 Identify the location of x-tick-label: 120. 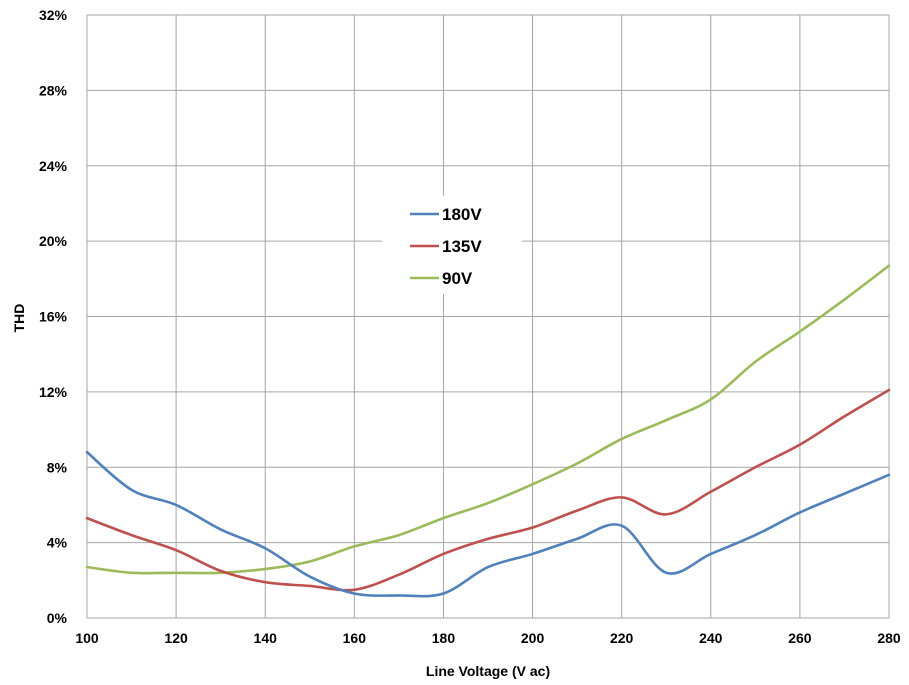
(176, 638).